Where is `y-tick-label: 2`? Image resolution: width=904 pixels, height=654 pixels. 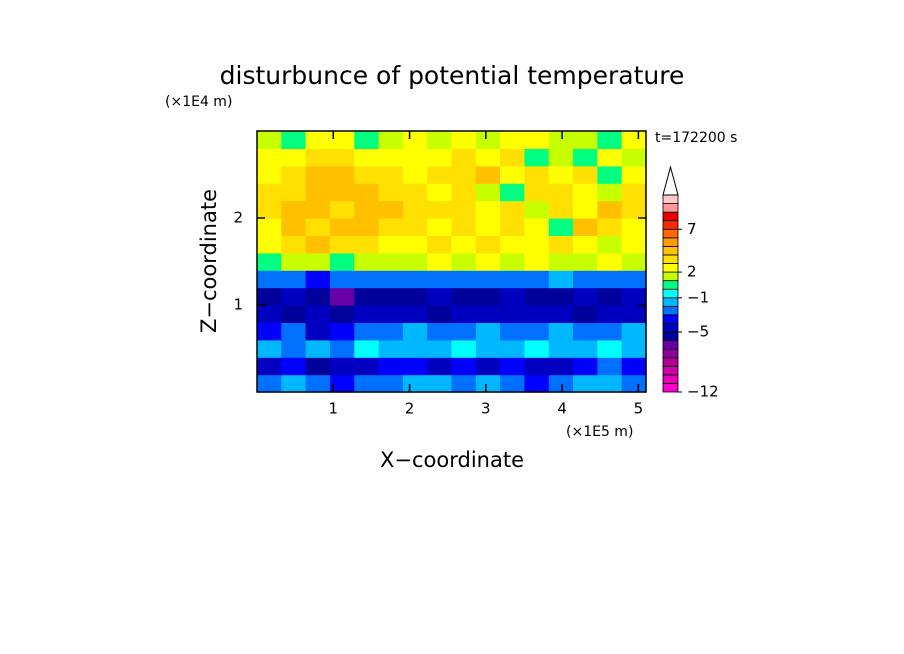 y-tick-label: 2 is located at coordinates (238, 218).